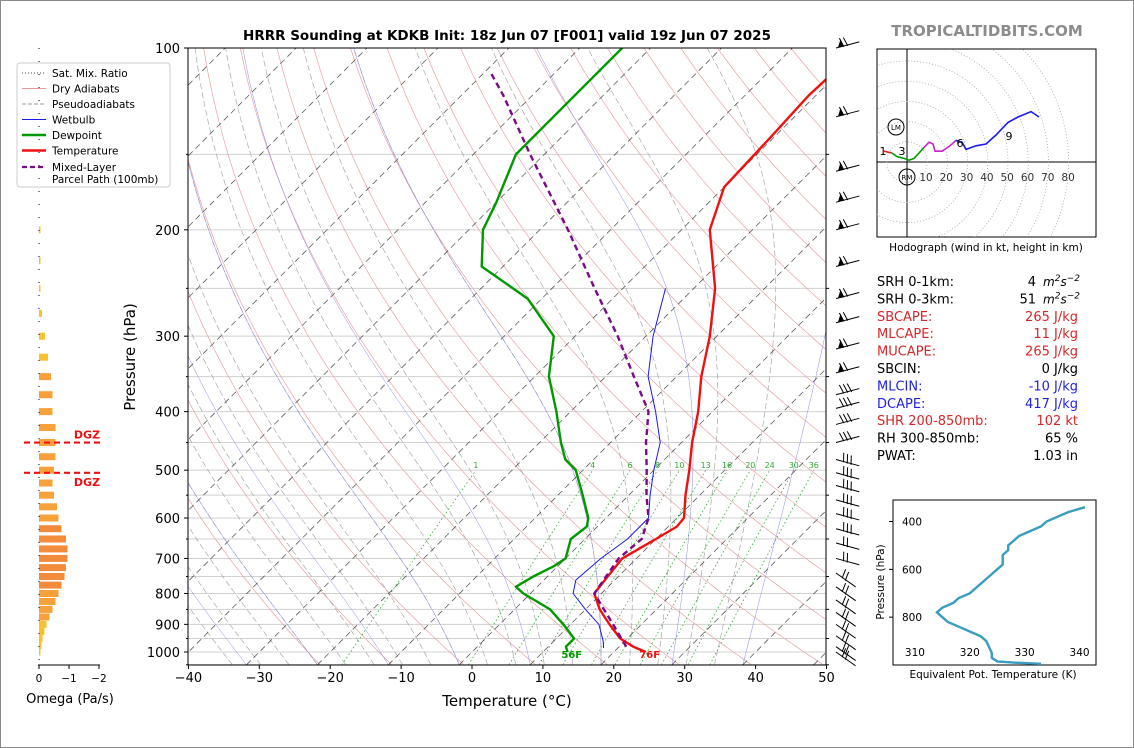 This screenshot has height=748, width=1134. I want to click on stat-label: MLCIN:, so click(899, 386).